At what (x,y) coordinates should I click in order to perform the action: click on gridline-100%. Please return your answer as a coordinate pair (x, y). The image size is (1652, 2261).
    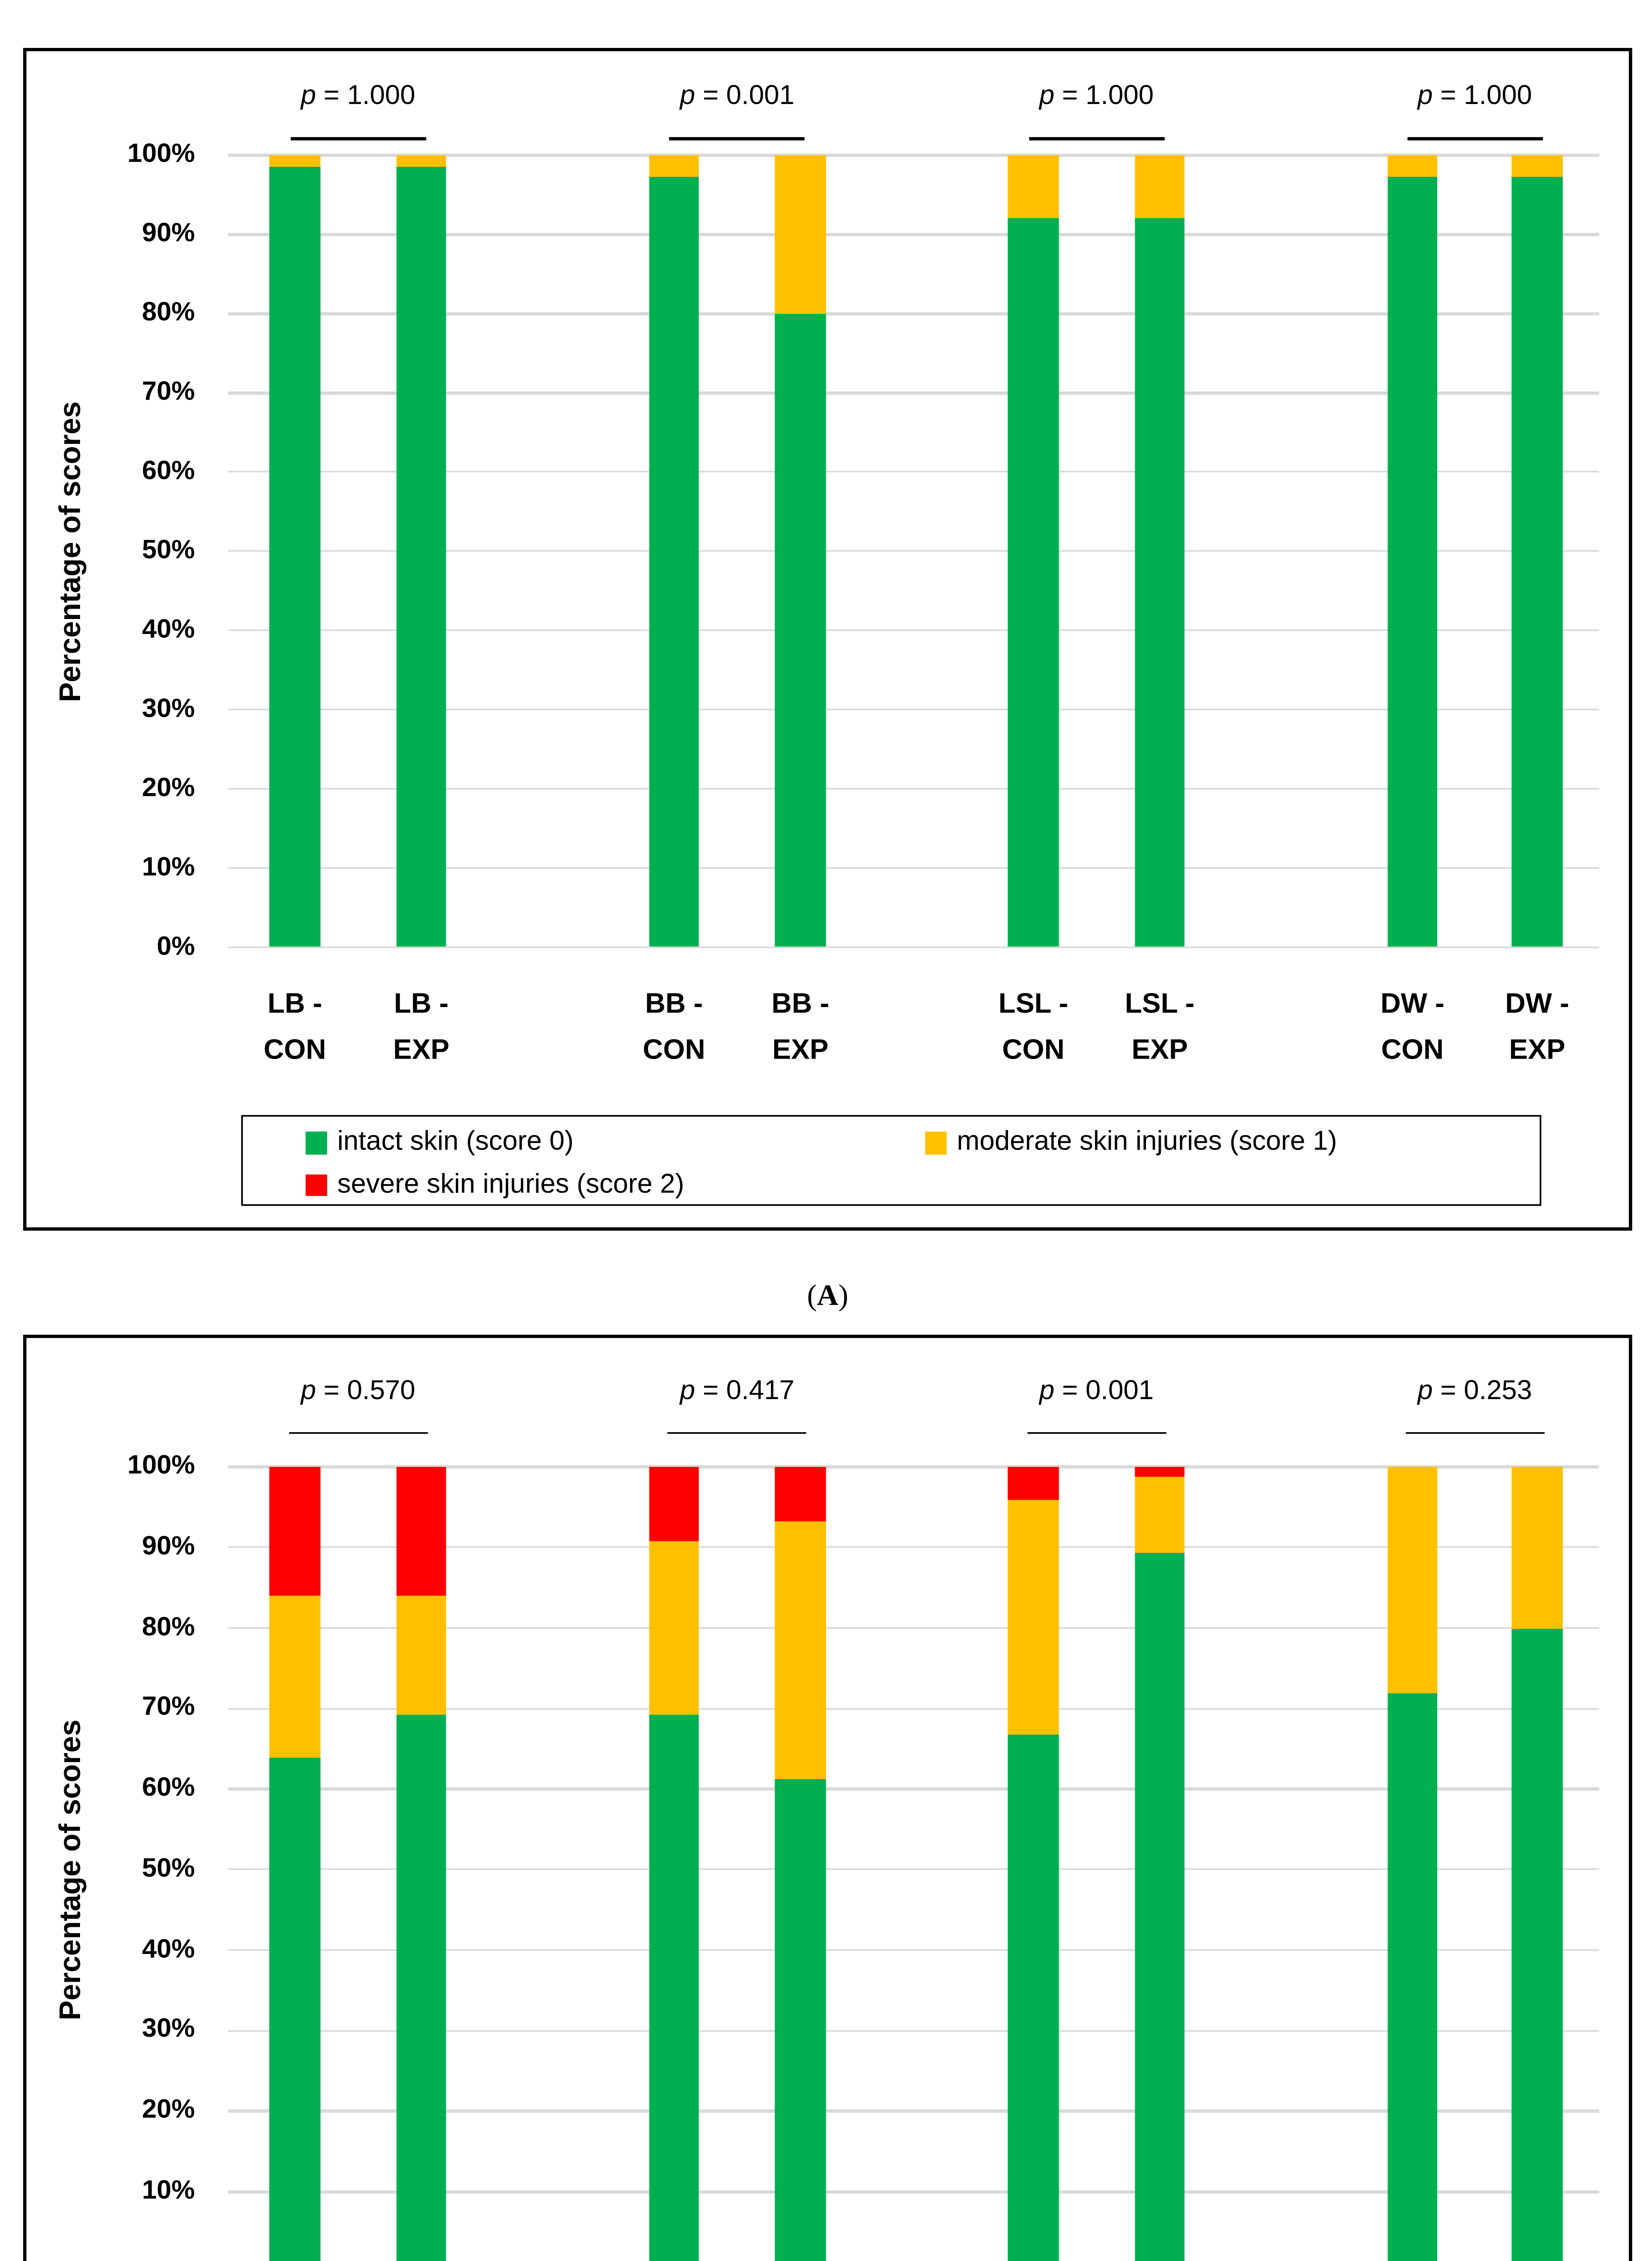
    Looking at the image, I should click on (914, 1467).